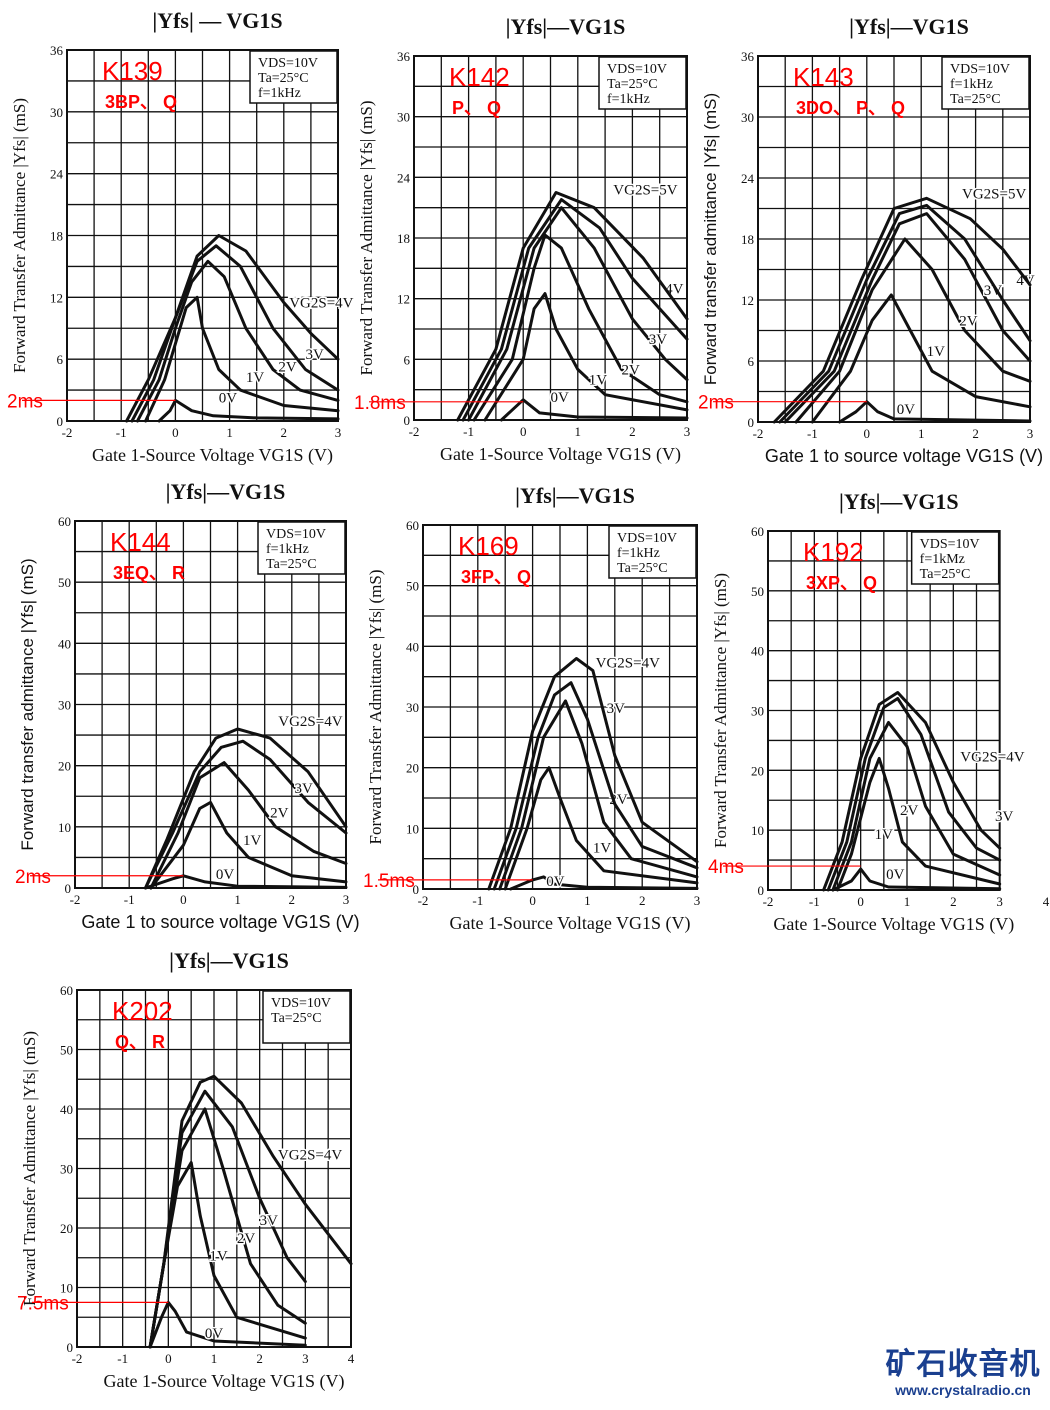 This screenshot has height=1410, width=1050. What do you see at coordinates (56, 297) in the screenshot?
I see `y-tick-label: 12` at bounding box center [56, 297].